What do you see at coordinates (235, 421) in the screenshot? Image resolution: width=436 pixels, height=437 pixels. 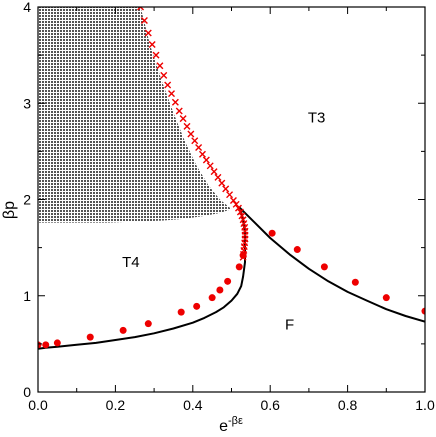 I see `x-axis-label-superscript: -βε` at bounding box center [235, 421].